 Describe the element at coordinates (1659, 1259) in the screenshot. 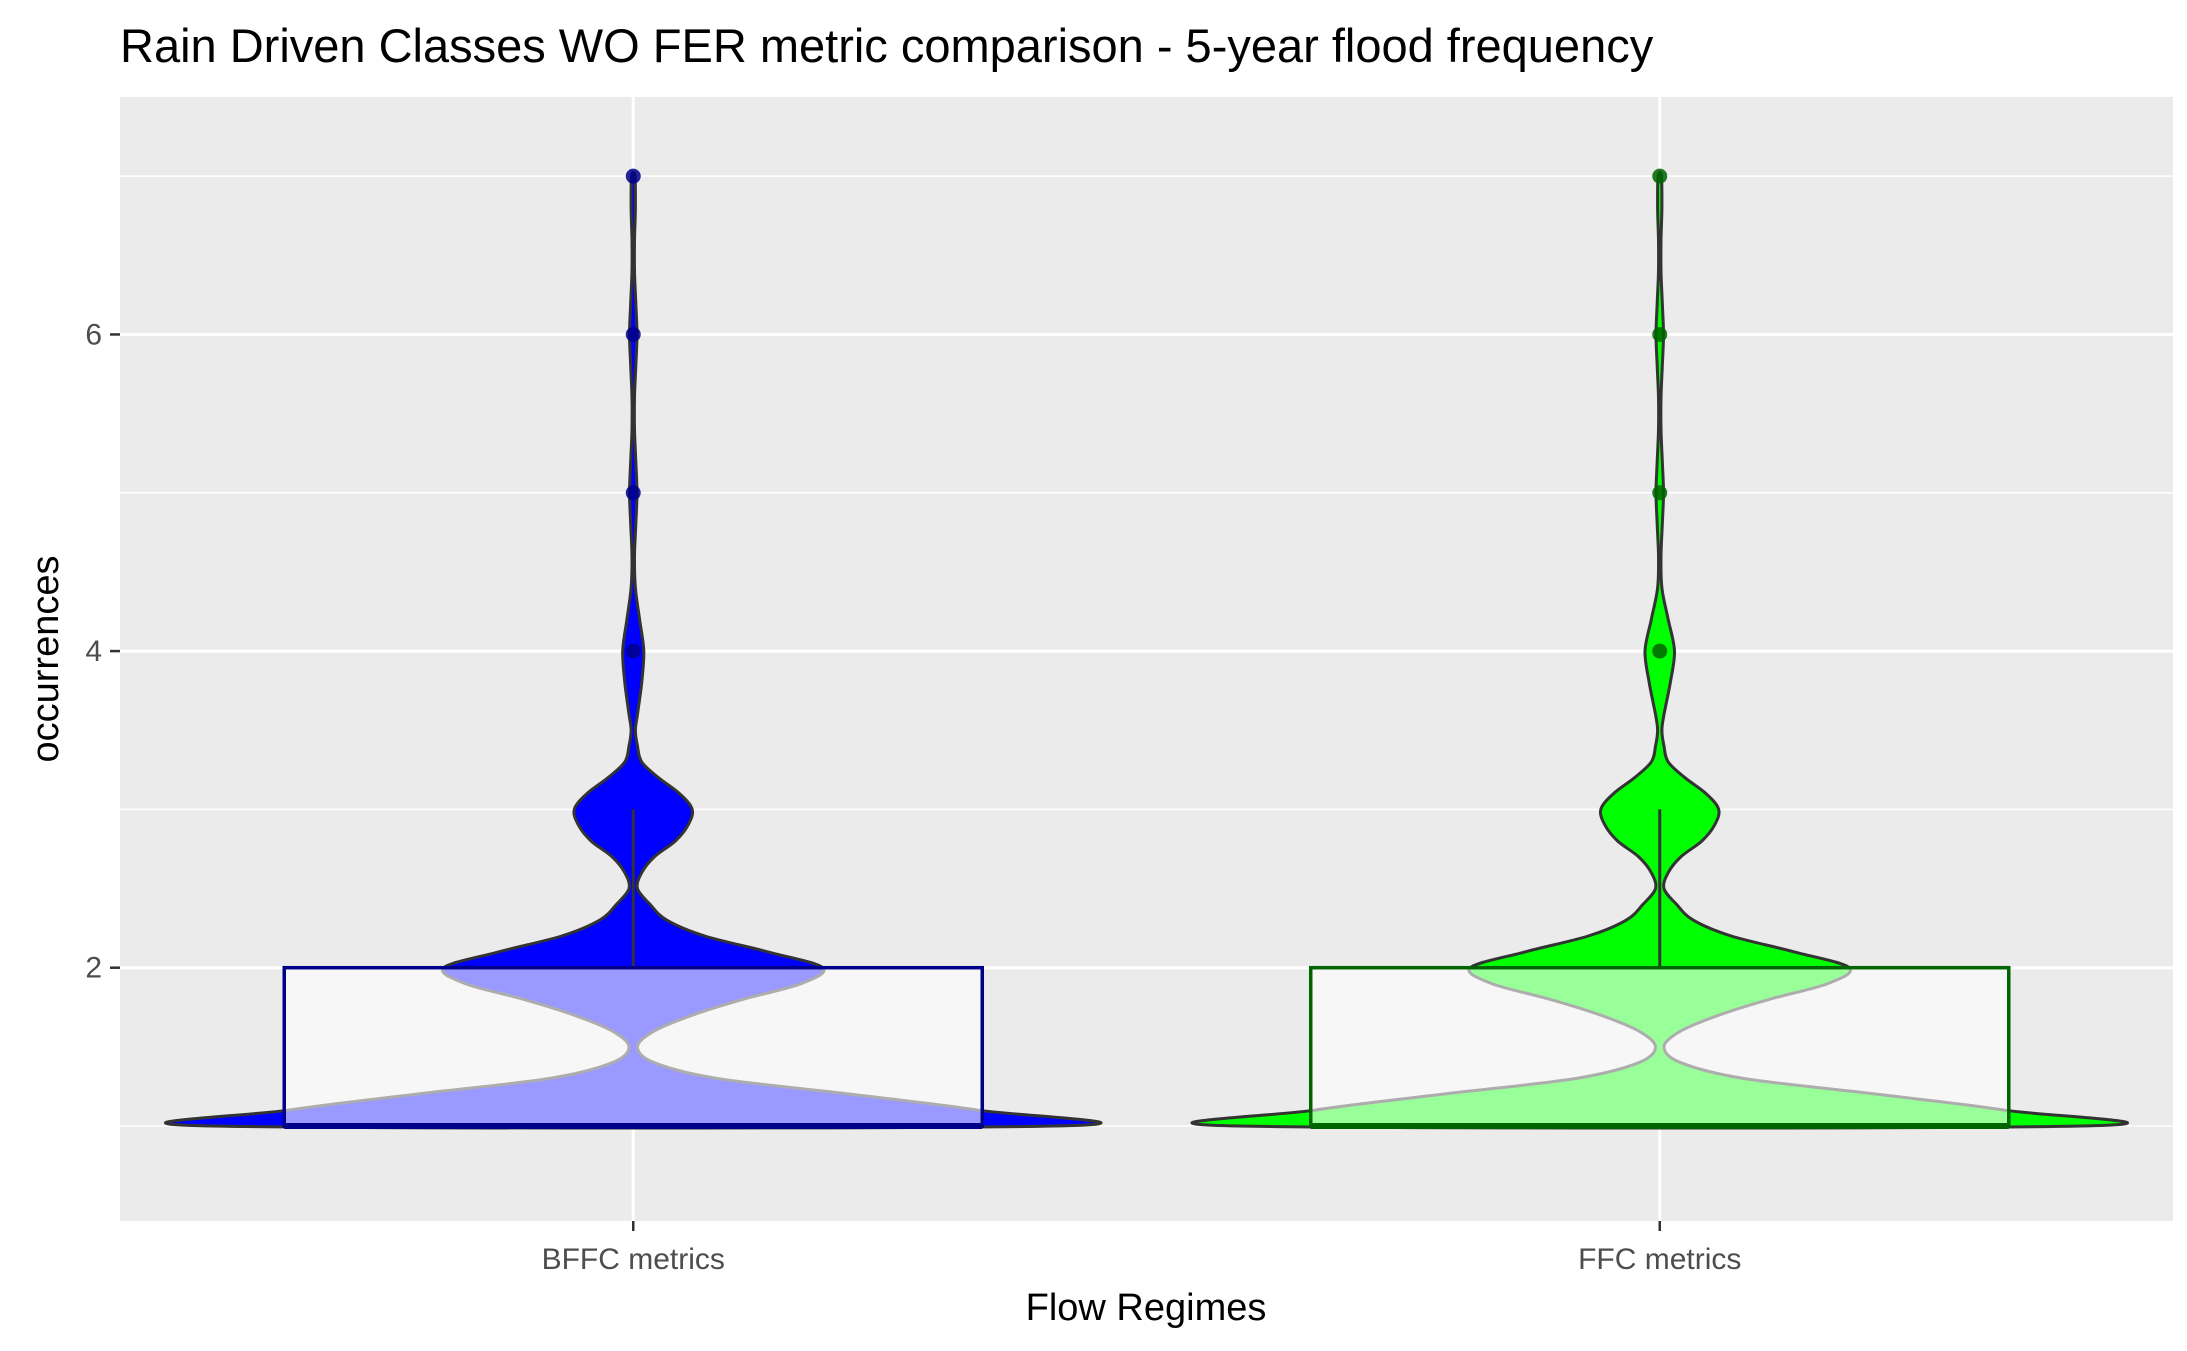

I see `x-tick-label: FFC metrics` at that location.